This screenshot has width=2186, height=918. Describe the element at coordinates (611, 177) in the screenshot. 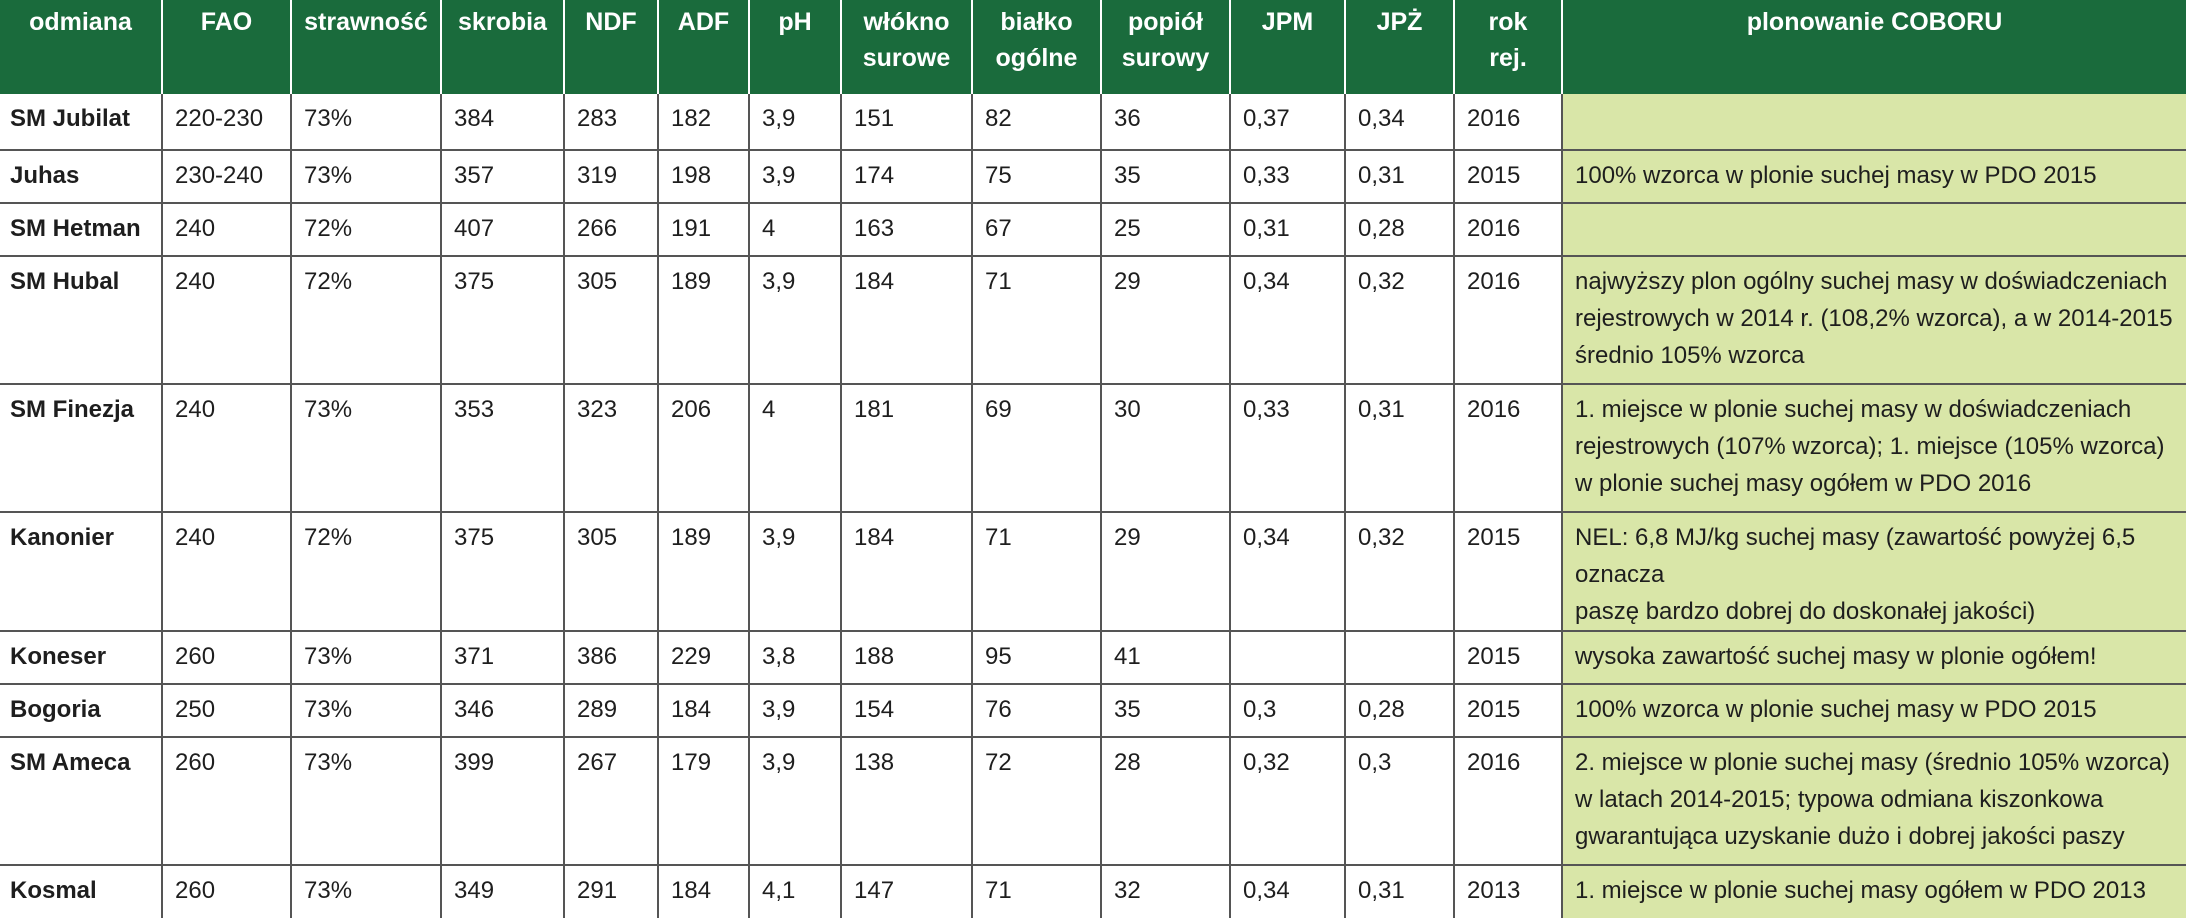

I see `table-cell-ndf: 319` at that location.